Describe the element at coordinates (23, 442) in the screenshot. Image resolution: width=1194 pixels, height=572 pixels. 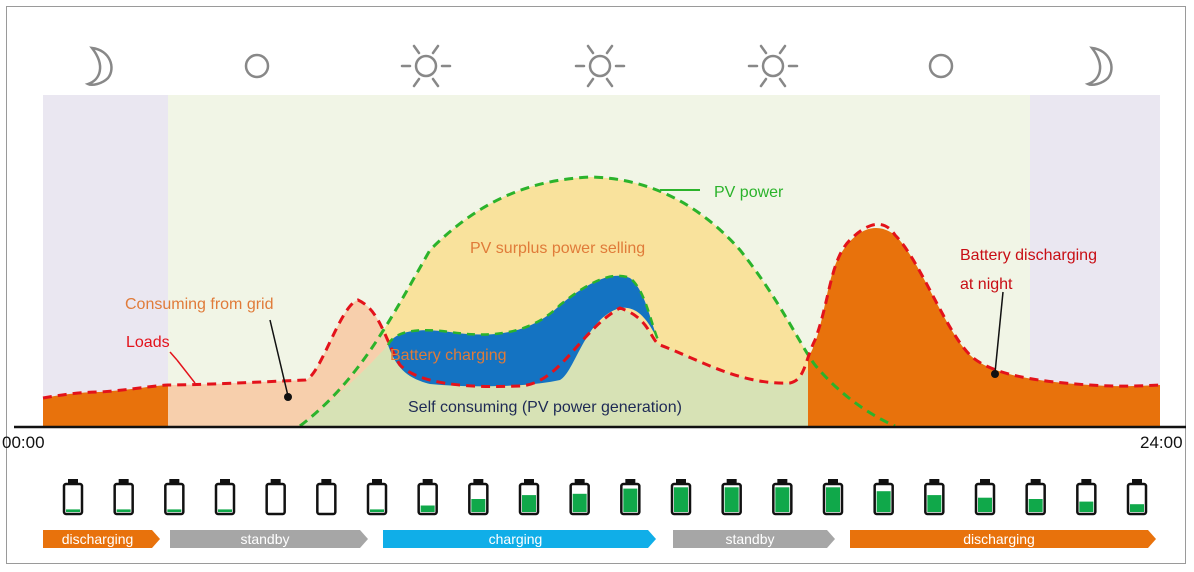
I see `time-start-label: 00:00` at that location.